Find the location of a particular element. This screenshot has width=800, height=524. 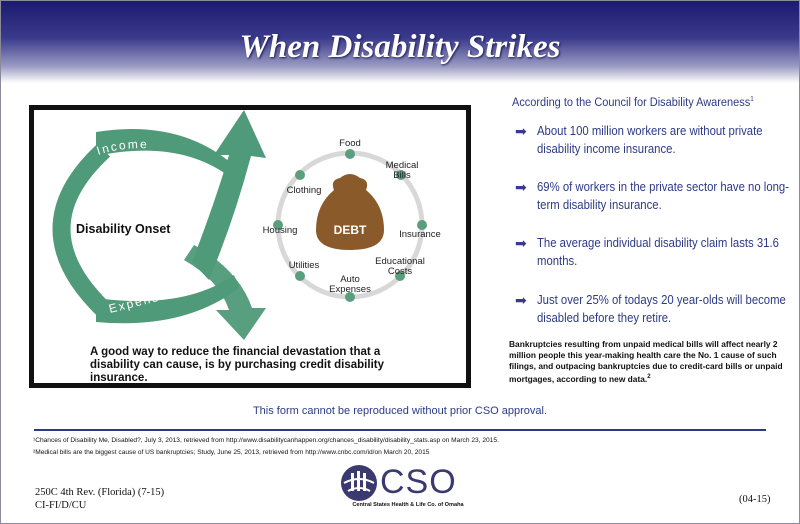

form-code: CI-FI/D/CU is located at coordinates (61, 505).